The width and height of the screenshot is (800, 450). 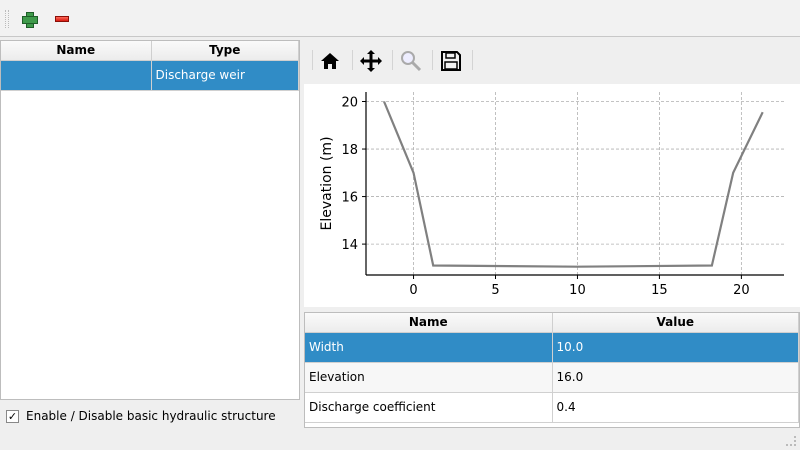 I want to click on param-name-cell: Elevation, so click(x=429, y=377).